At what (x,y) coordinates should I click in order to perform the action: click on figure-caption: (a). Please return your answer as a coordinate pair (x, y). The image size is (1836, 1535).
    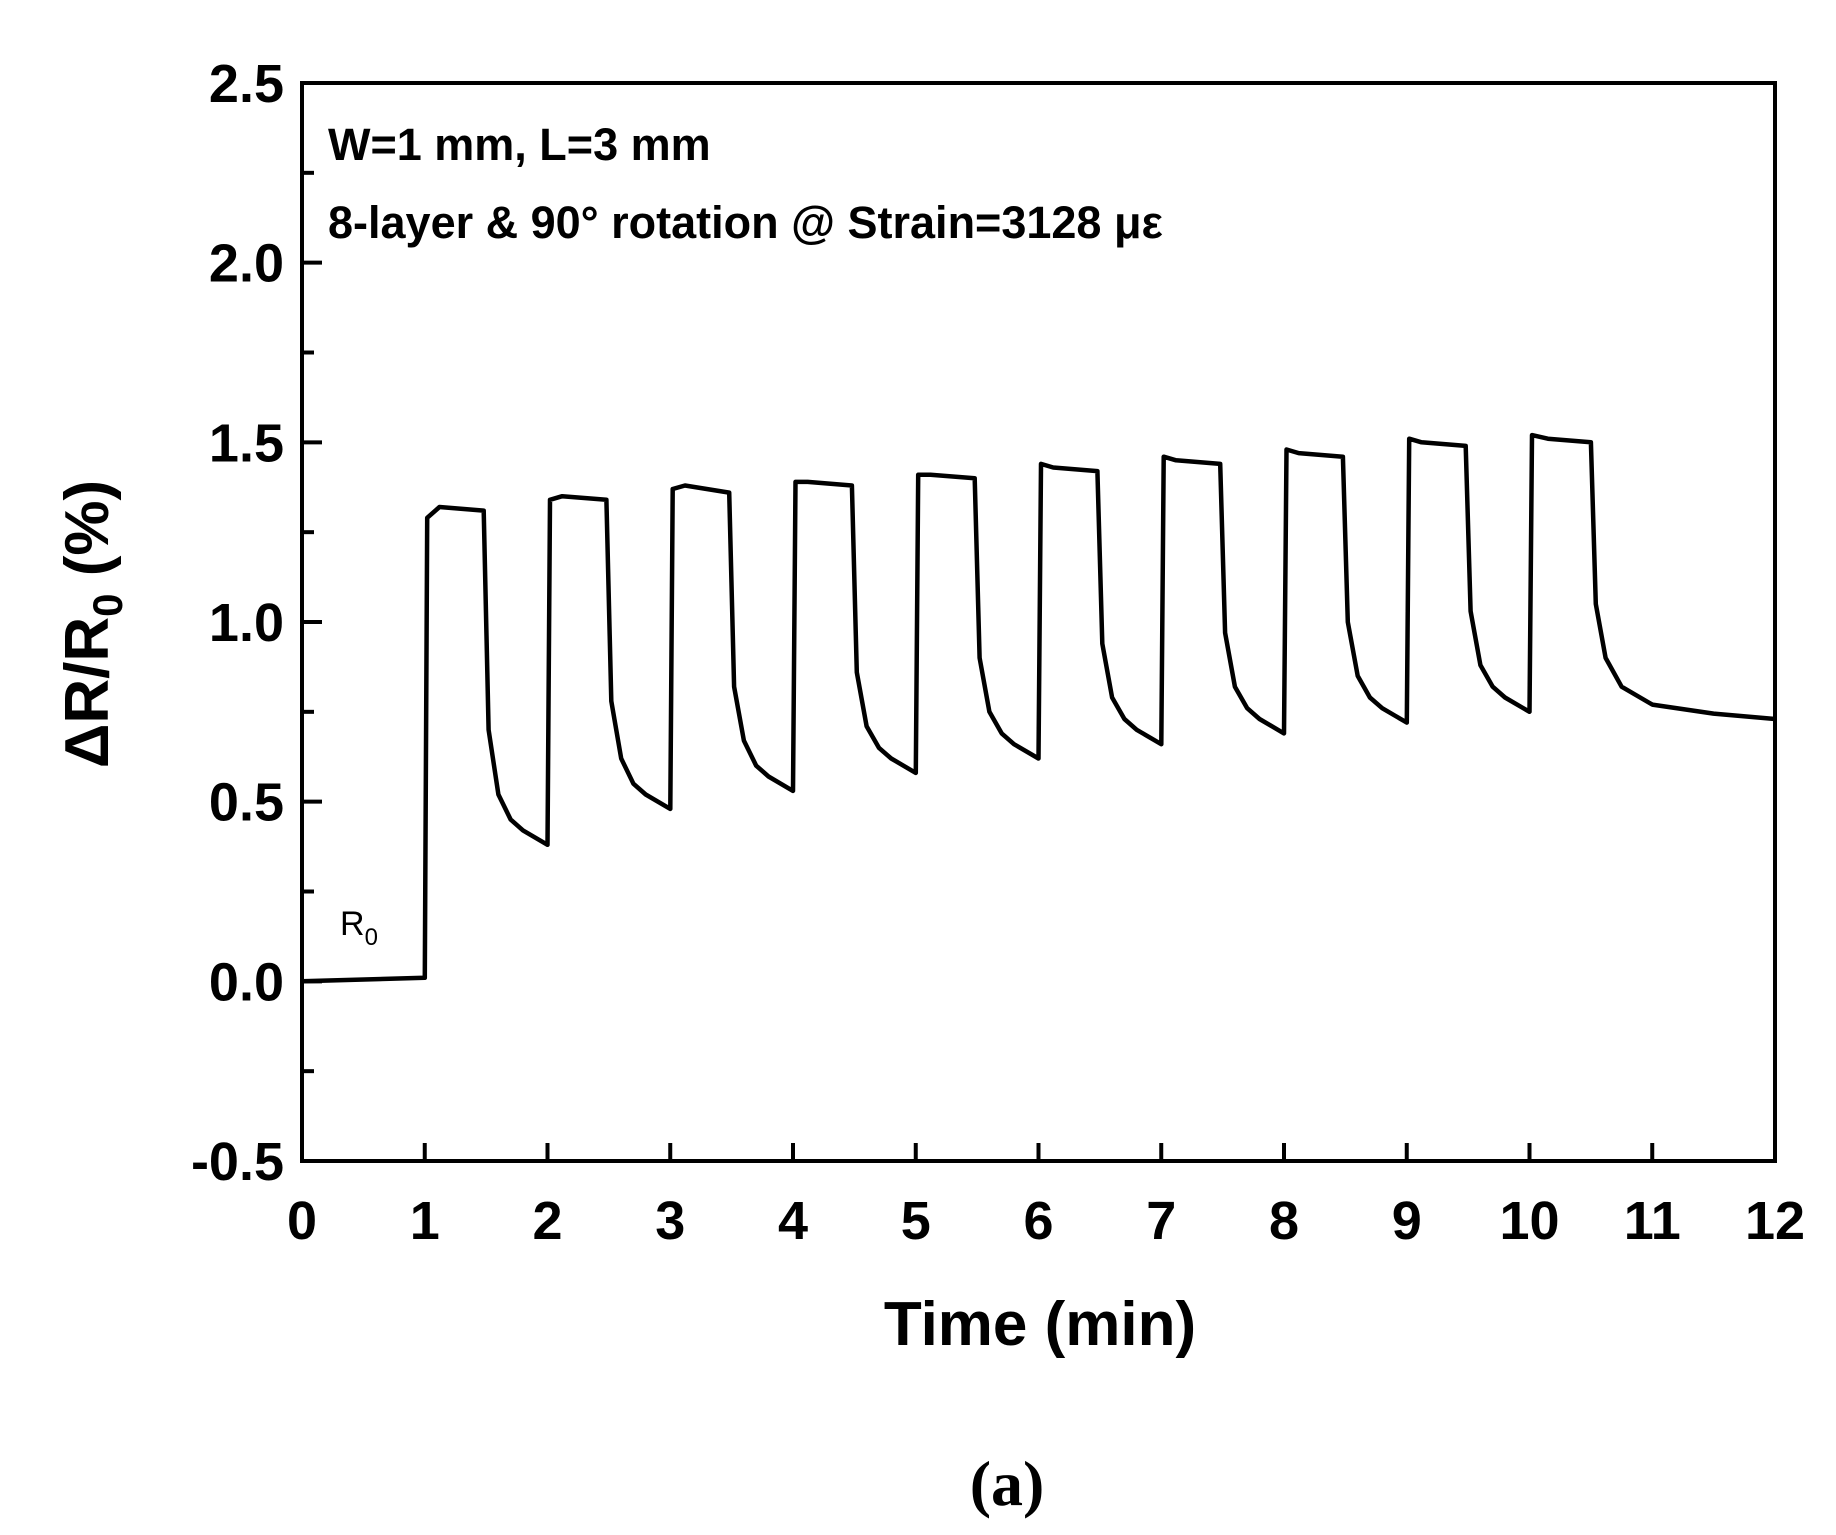
    Looking at the image, I should click on (1007, 1483).